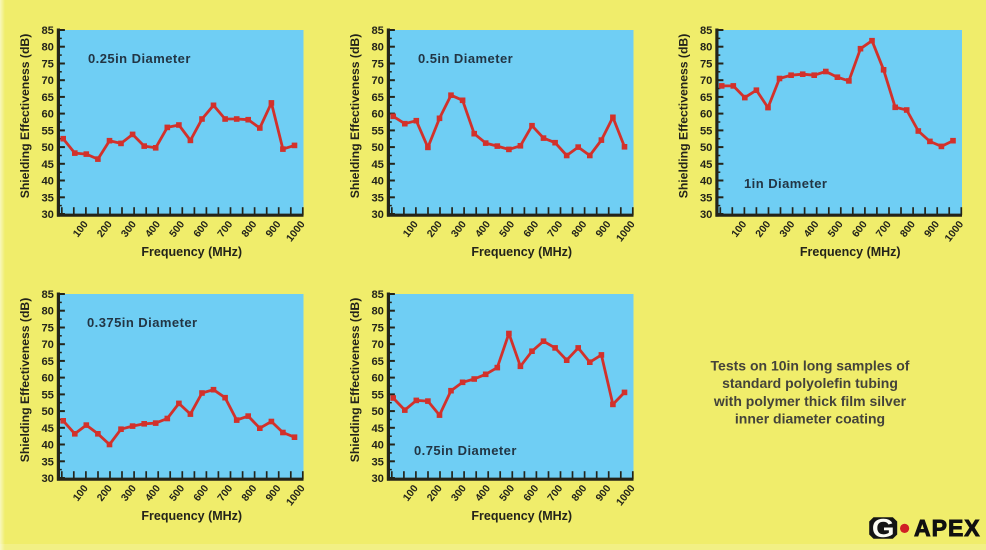 This screenshot has height=550, width=986. What do you see at coordinates (465, 58) in the screenshot?
I see `svg-text: 0.5in Diameter` at bounding box center [465, 58].